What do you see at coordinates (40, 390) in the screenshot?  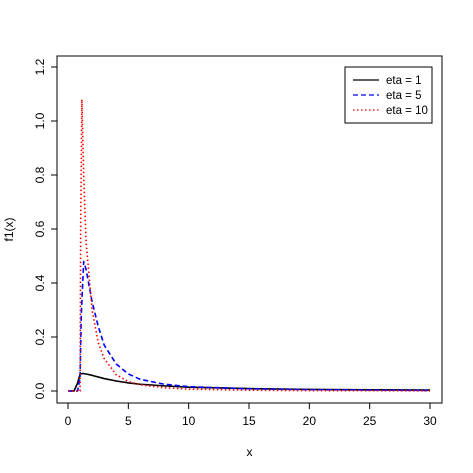 I see `y-tick-label: 0.0` at bounding box center [40, 390].